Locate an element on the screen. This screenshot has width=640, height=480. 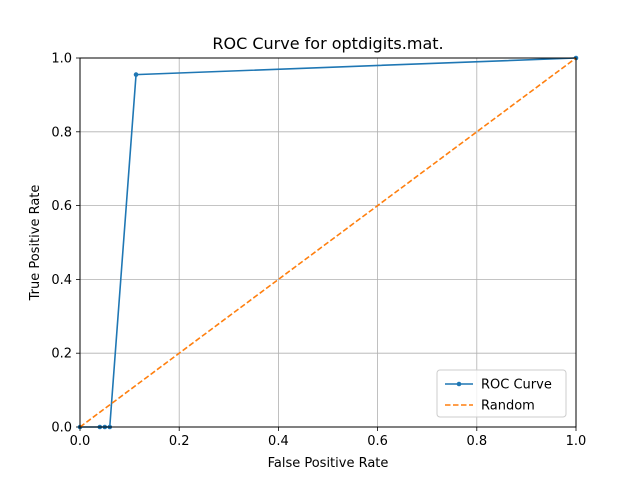
legend-marker is located at coordinates (459, 384).